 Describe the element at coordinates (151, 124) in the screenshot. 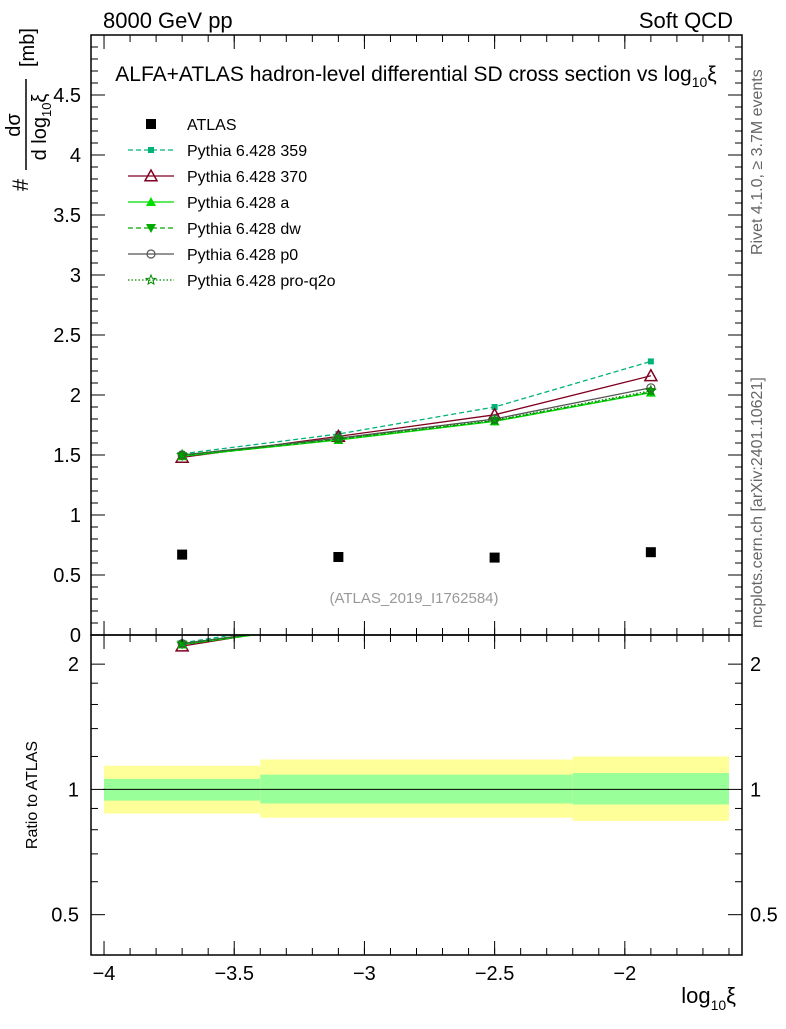

I see `legend-marker-atlas` at that location.